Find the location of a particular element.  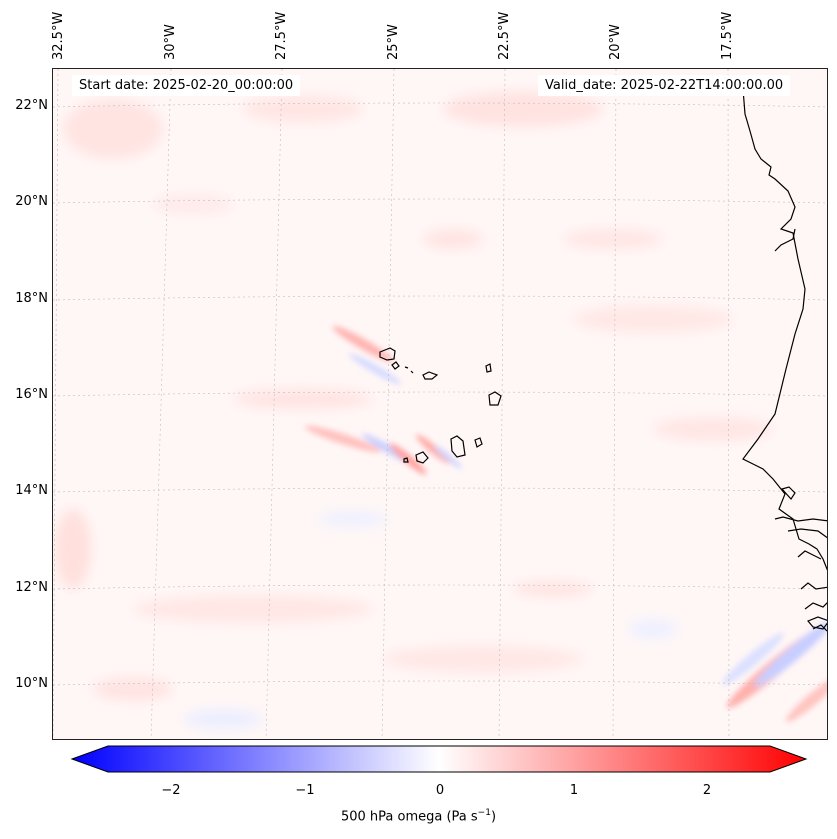

lon-tick-label: 25°W is located at coordinates (393, 42).